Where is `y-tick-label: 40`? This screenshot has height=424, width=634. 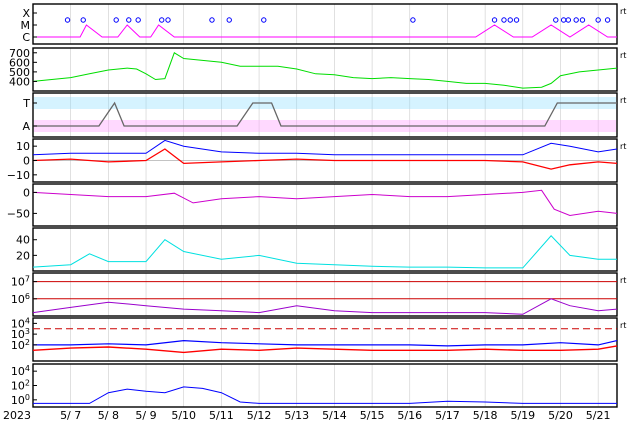
y-tick-label: 40 is located at coordinates (23, 240).